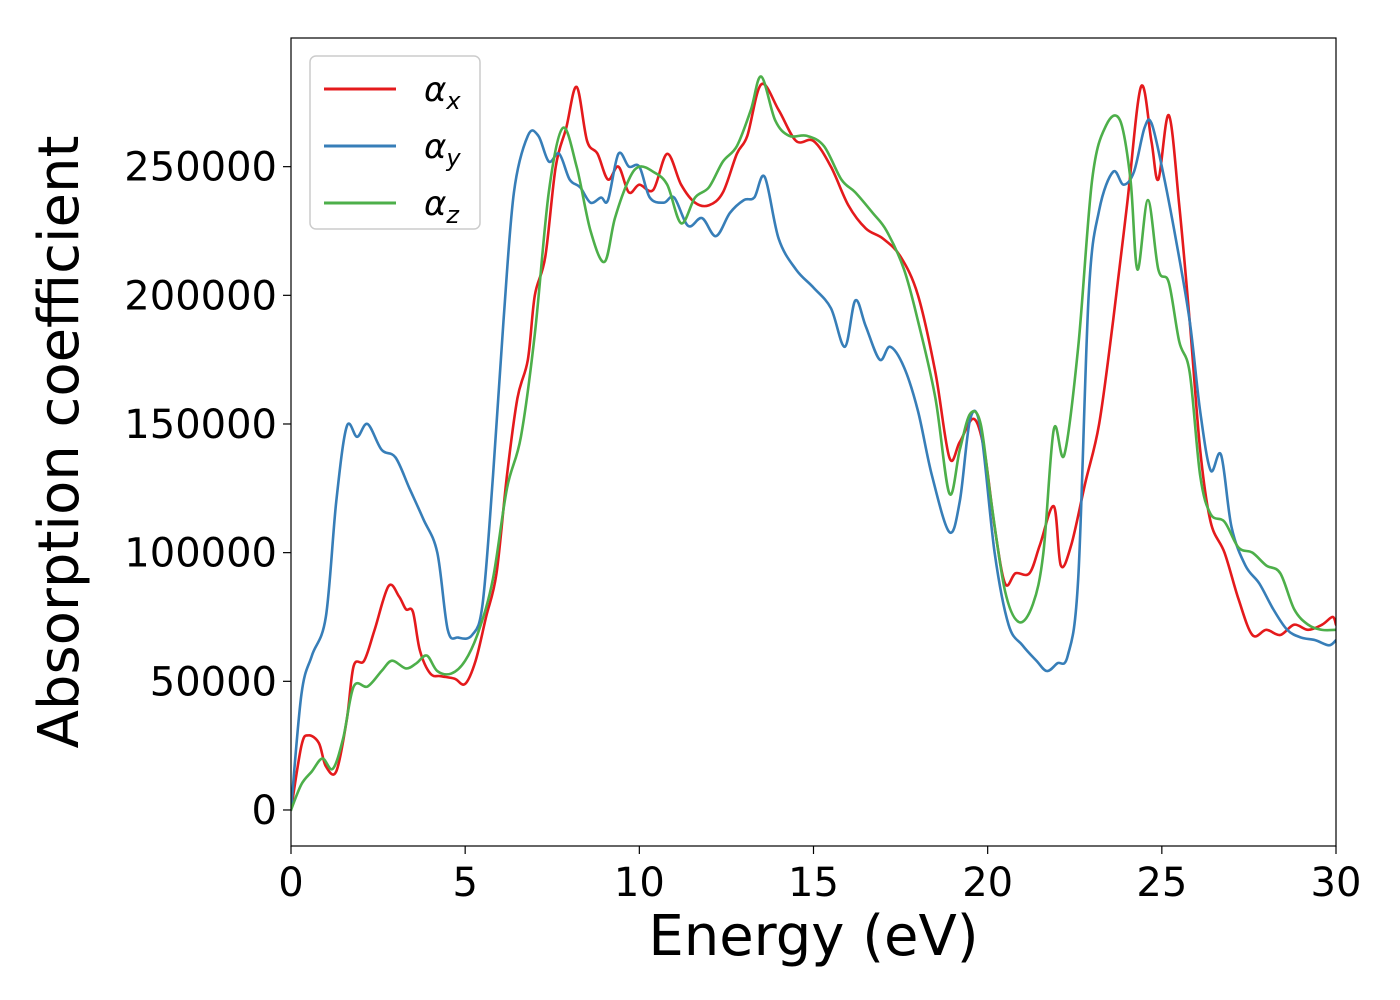  I want to click on y-tick-label: 150000, so click(200, 425).